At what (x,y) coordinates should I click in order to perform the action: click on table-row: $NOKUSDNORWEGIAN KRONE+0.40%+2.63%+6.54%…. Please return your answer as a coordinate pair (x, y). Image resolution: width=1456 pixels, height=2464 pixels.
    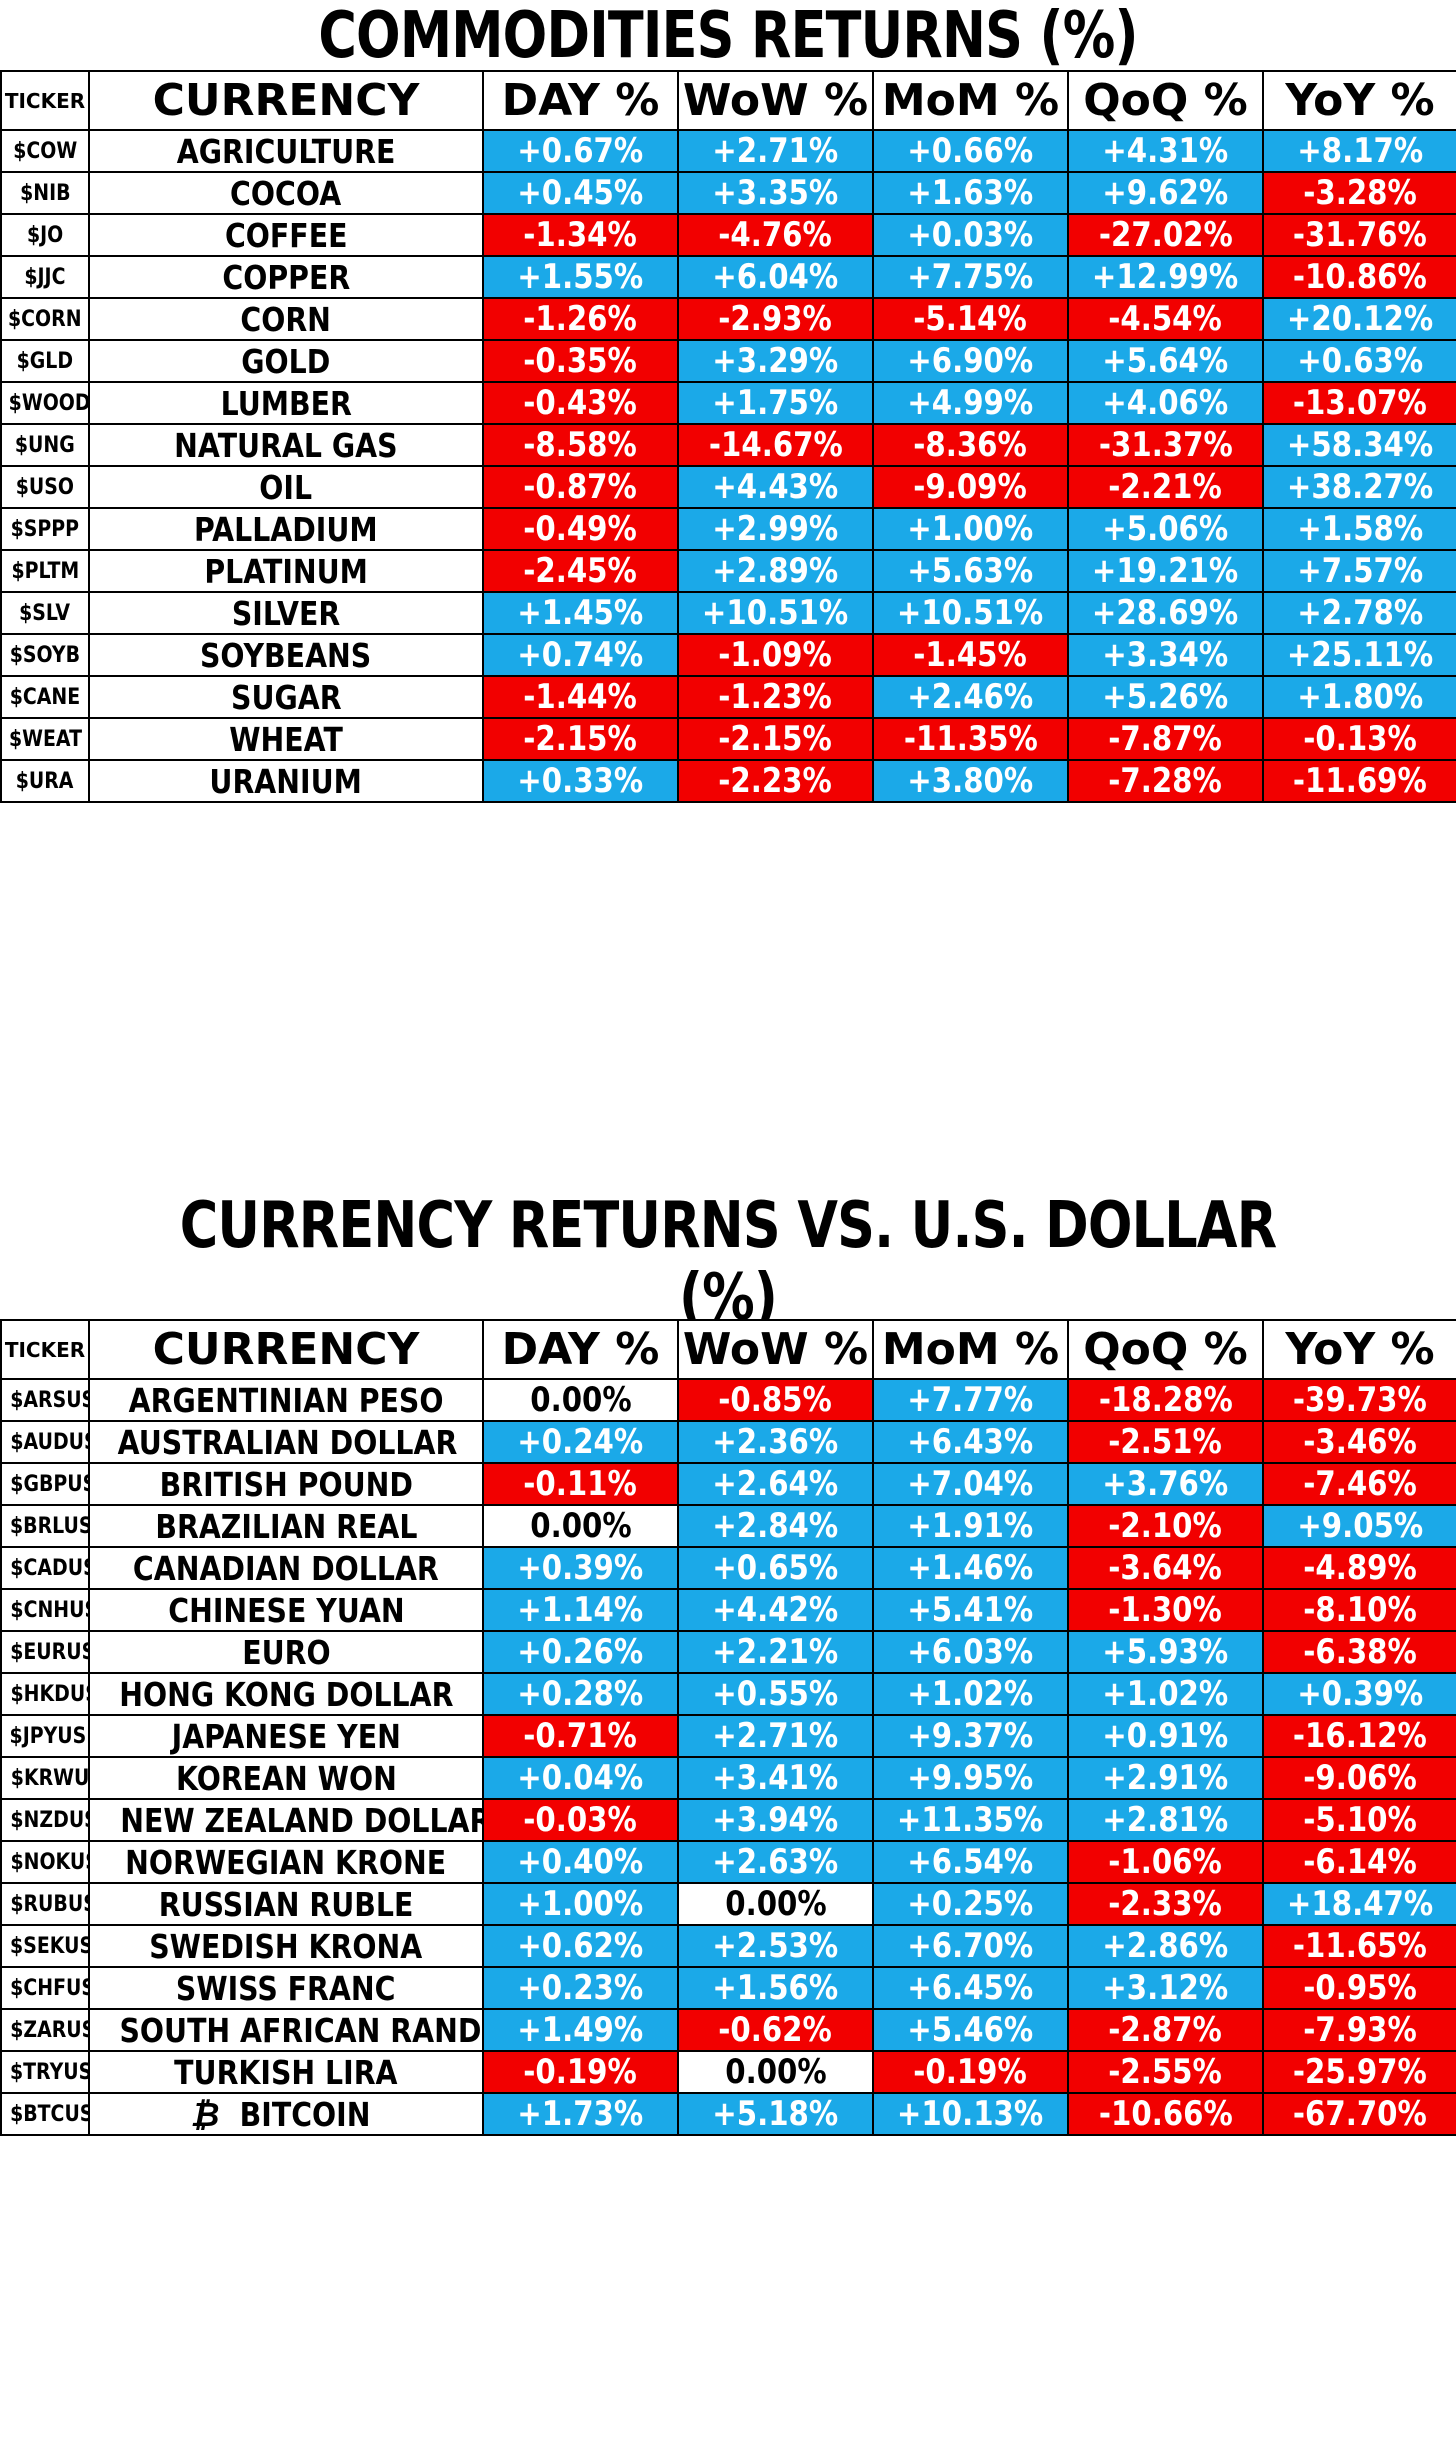
    Looking at the image, I should click on (728, 1862).